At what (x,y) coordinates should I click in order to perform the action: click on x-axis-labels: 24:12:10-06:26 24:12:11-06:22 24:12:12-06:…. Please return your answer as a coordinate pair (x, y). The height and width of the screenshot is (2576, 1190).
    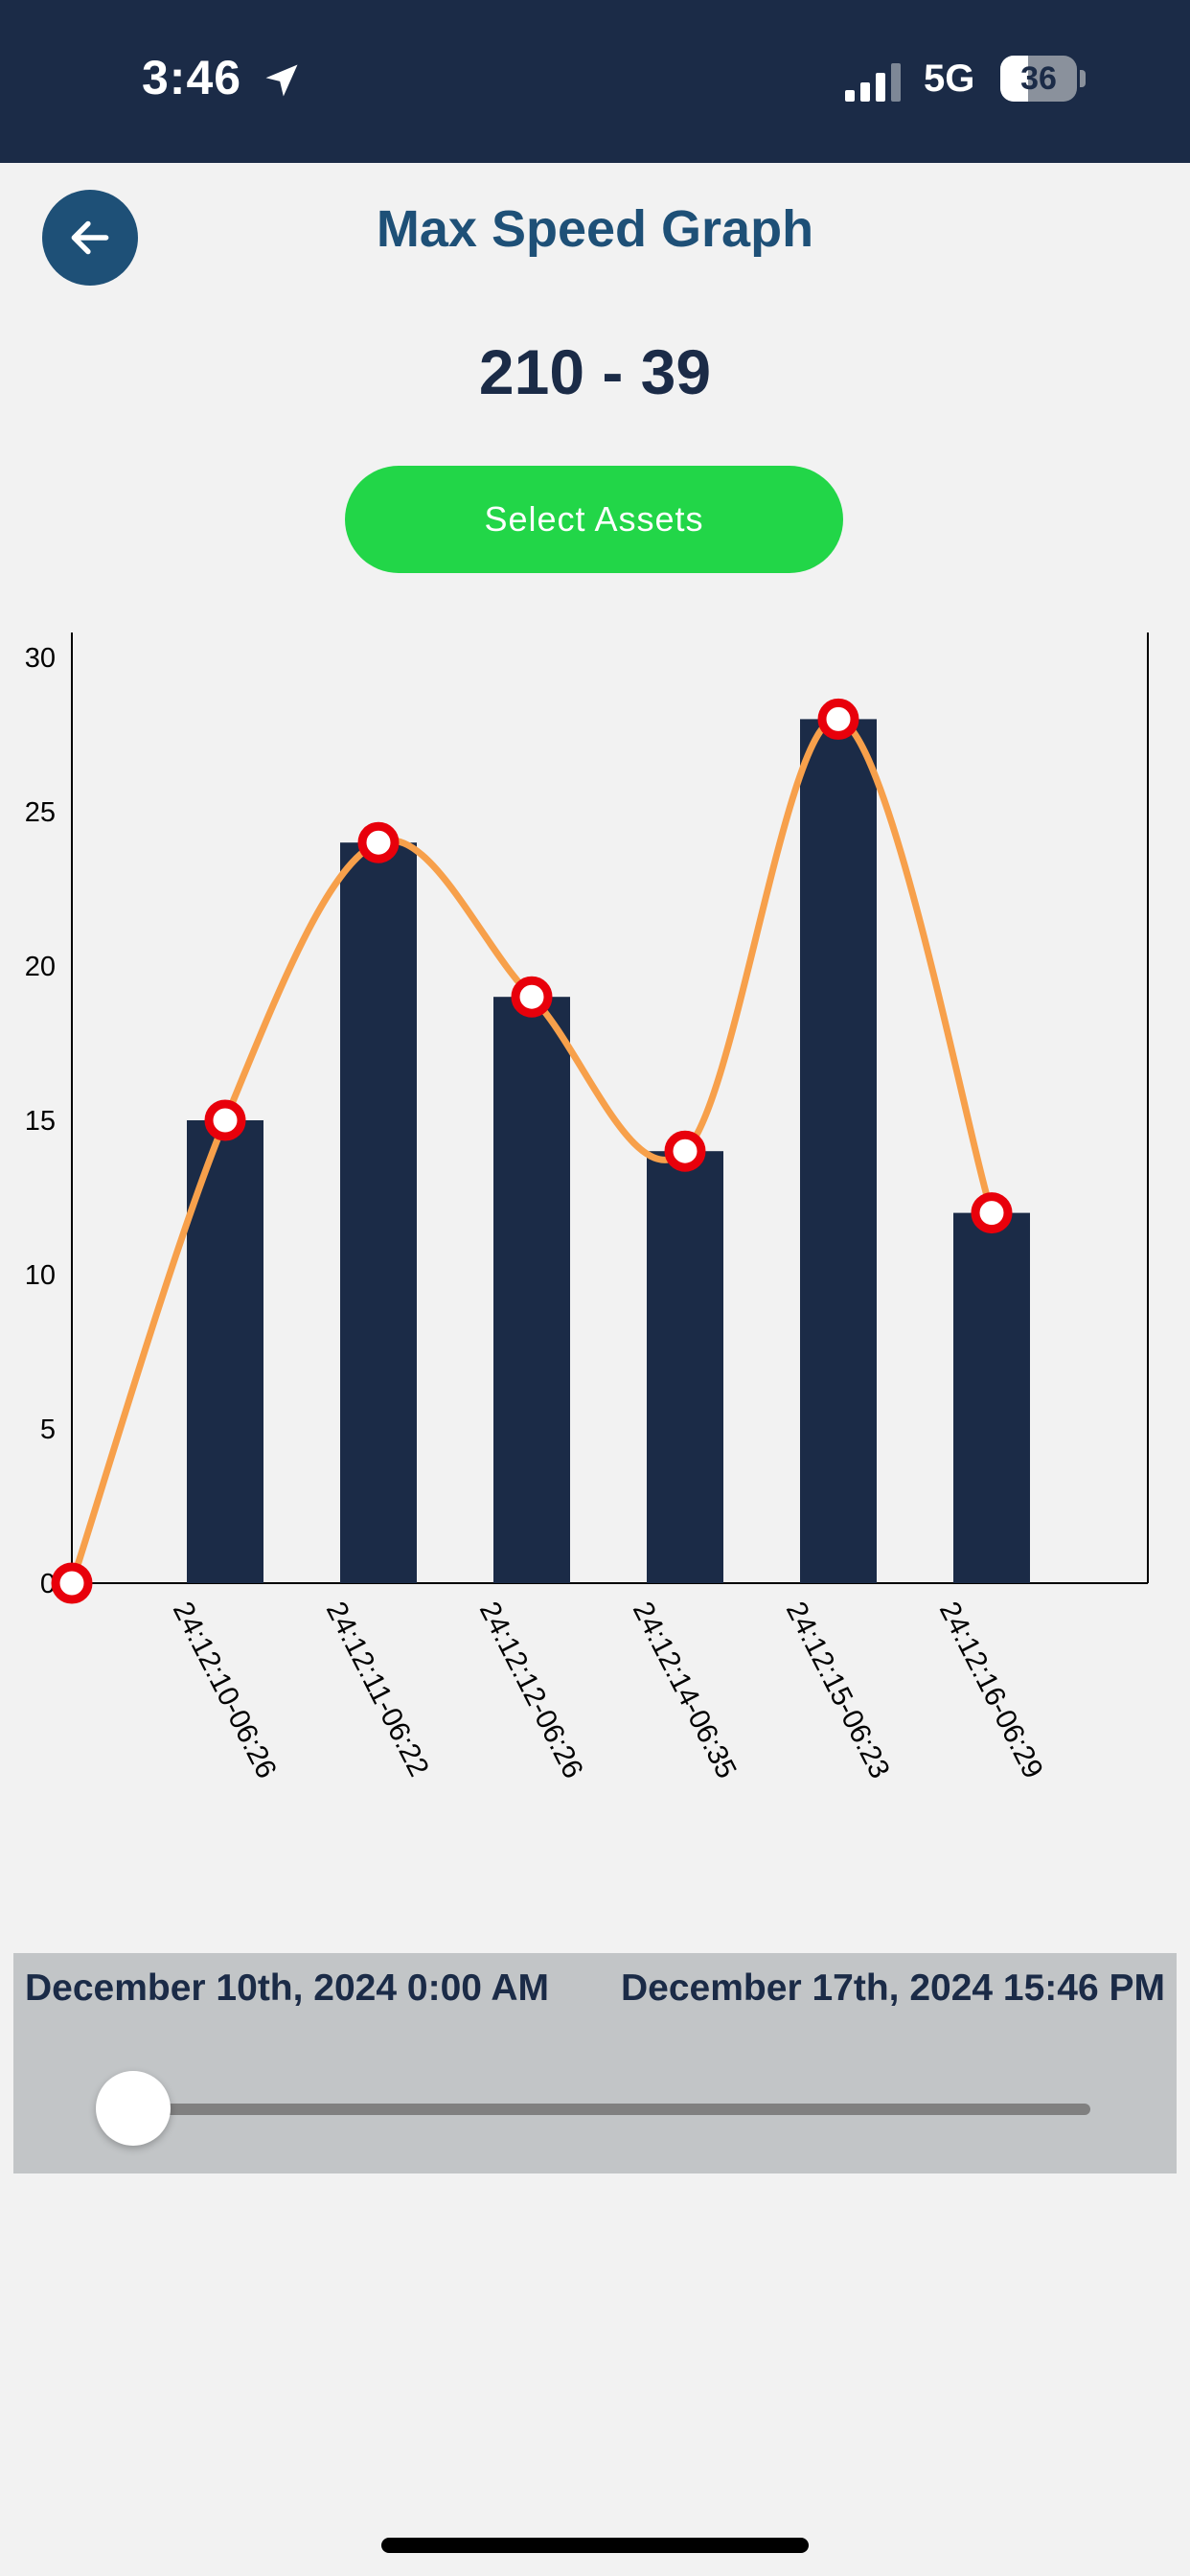
    Looking at the image, I should click on (608, 1690).